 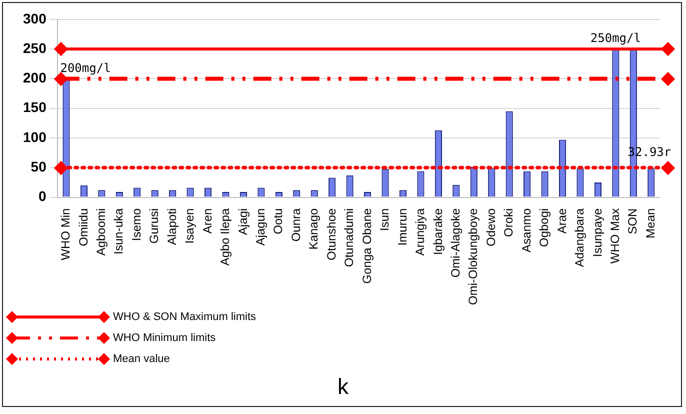 What do you see at coordinates (38, 166) in the screenshot?
I see `y-tick-label: 50` at bounding box center [38, 166].